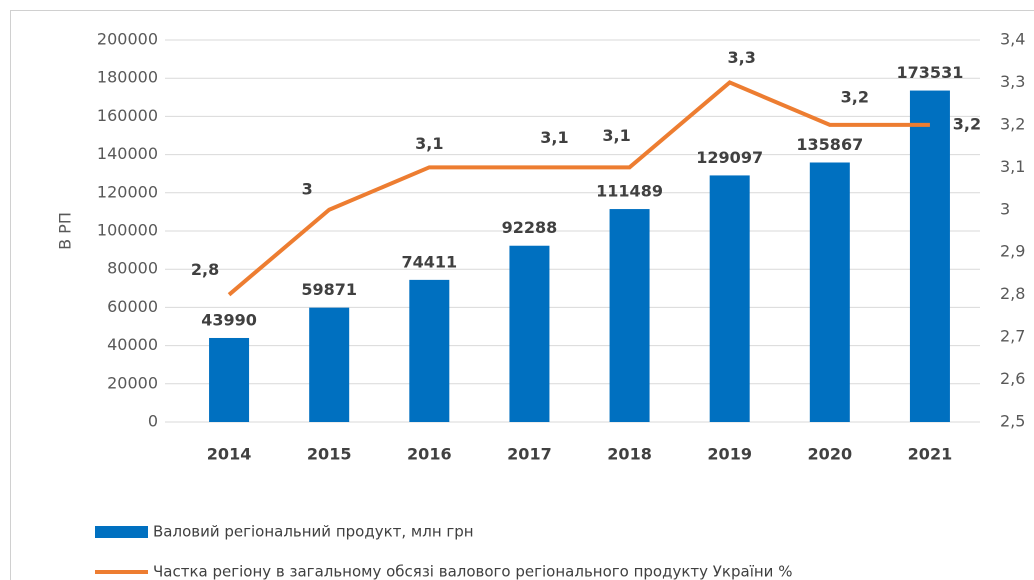 The image size is (1034, 580). What do you see at coordinates (1012, 336) in the screenshot?
I see `y2-tick-label: 2,7` at bounding box center [1012, 336].